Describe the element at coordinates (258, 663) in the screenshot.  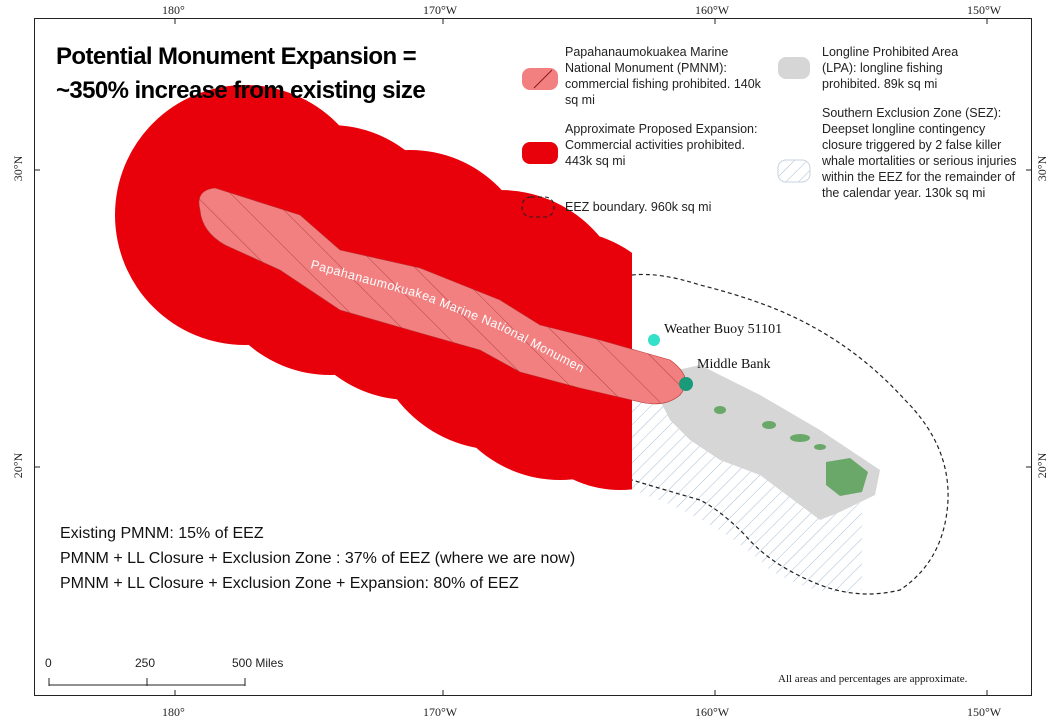
I see `scale-label-500: 500 Miles` at that location.